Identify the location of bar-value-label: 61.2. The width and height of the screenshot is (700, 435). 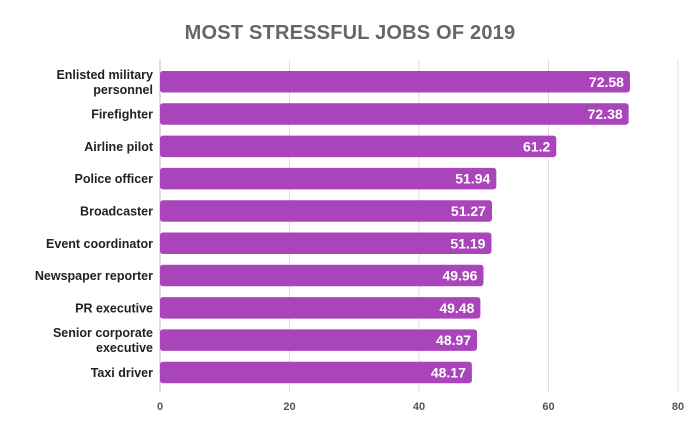
(536, 146).